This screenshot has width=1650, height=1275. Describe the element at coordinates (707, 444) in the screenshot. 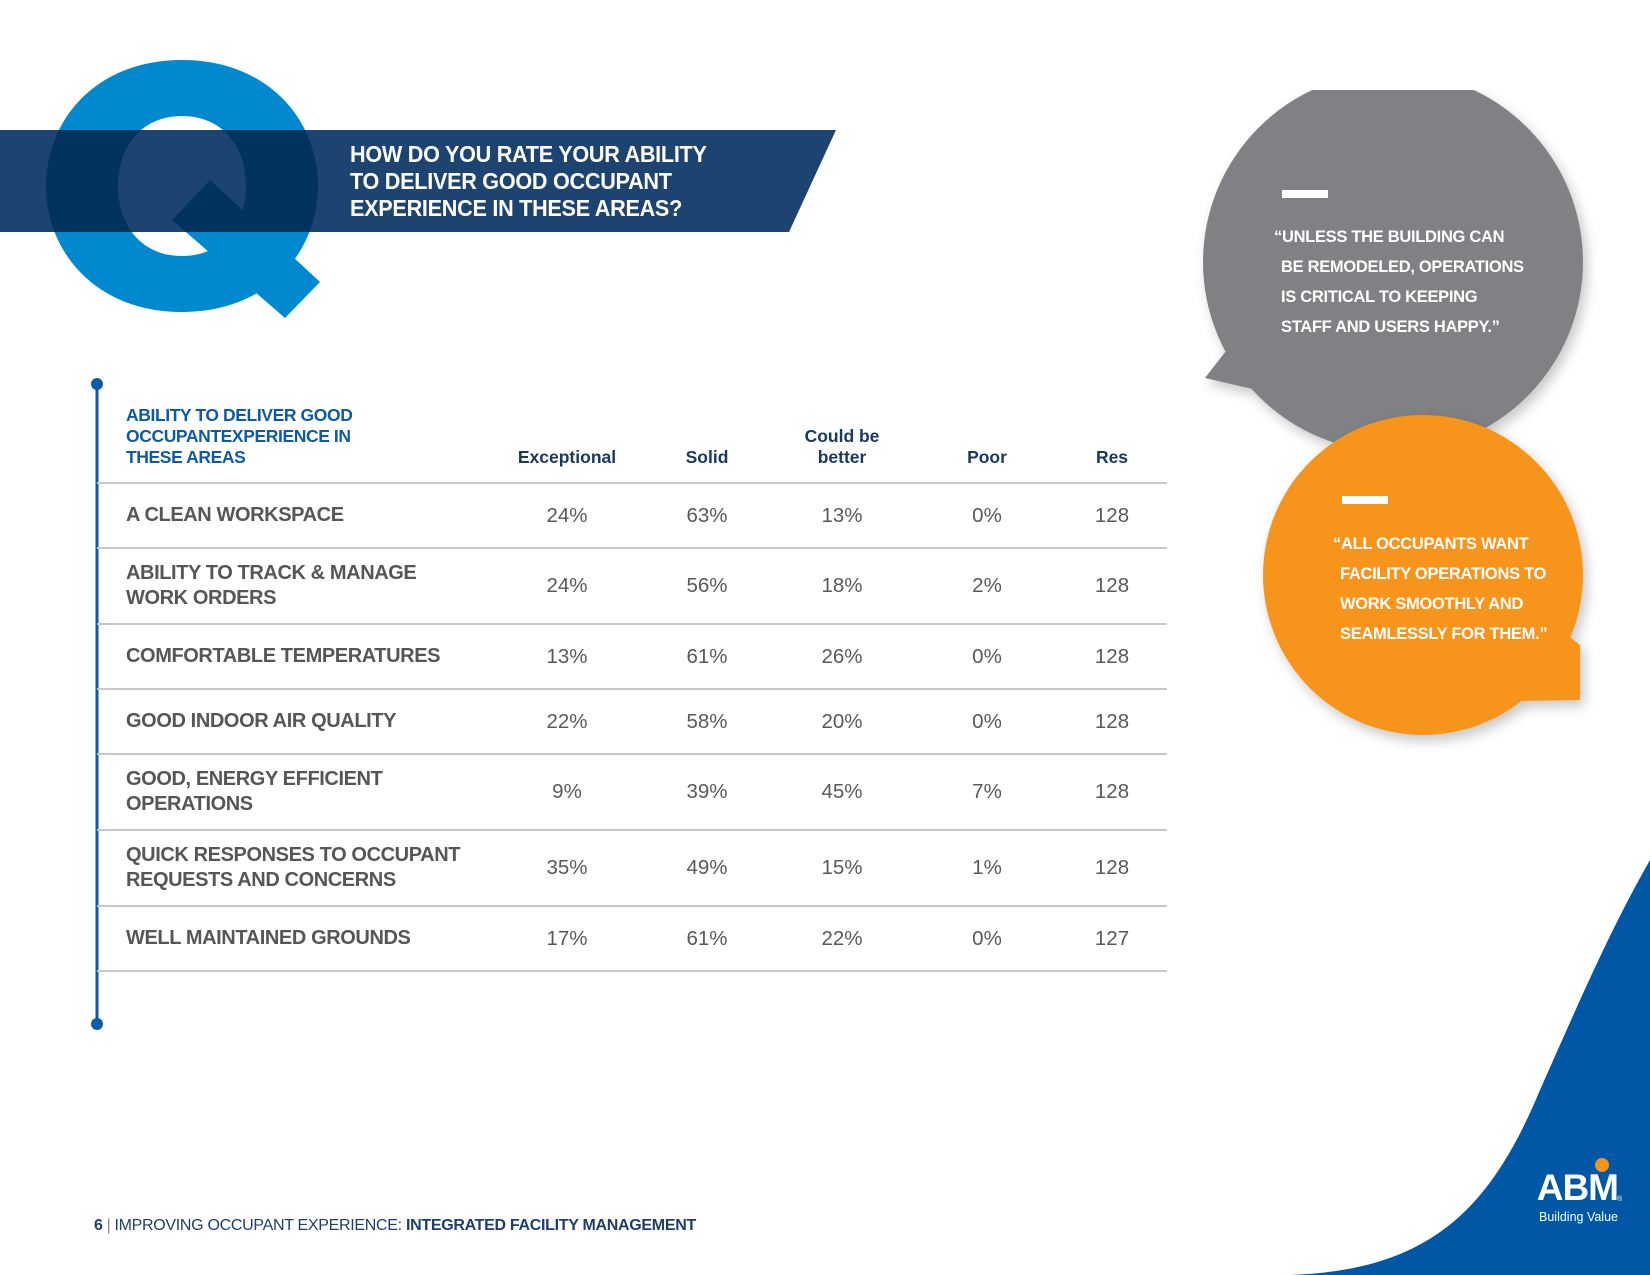

I see `column-header-solid: Solid` at that location.